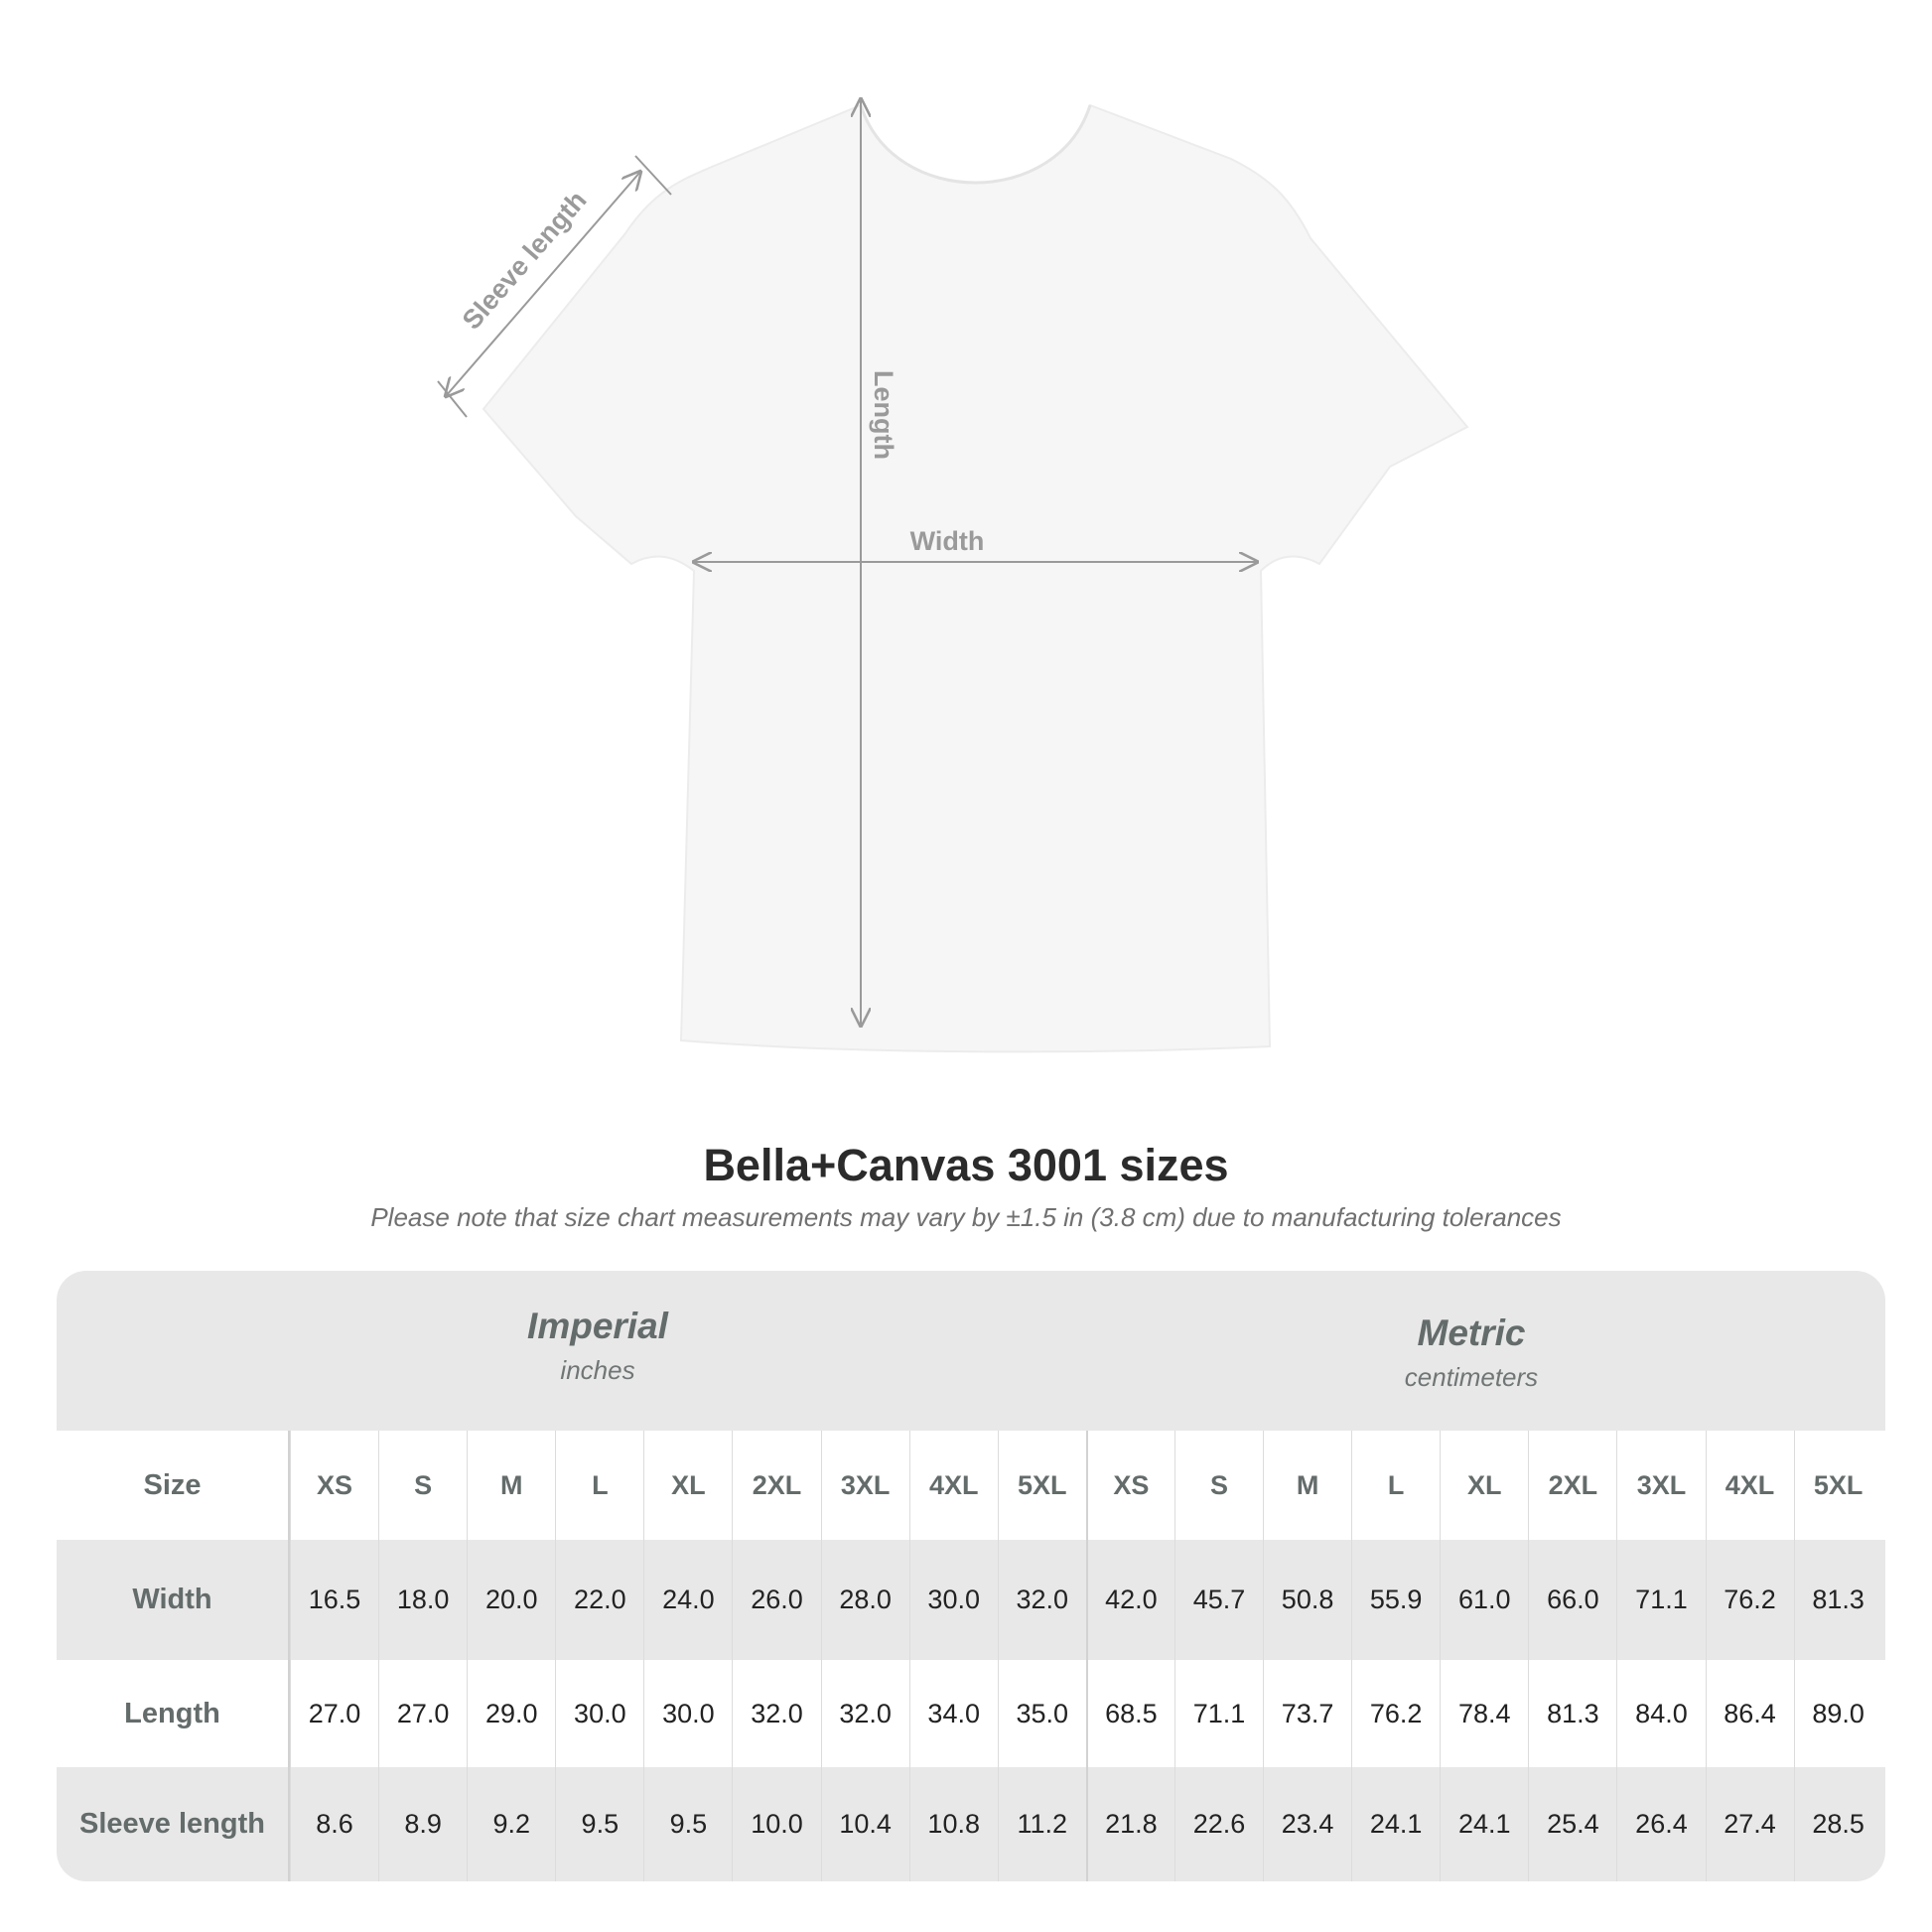 This screenshot has width=1932, height=1932. Describe the element at coordinates (865, 1600) in the screenshot. I see `value-cell-imperial: 28.0` at that location.